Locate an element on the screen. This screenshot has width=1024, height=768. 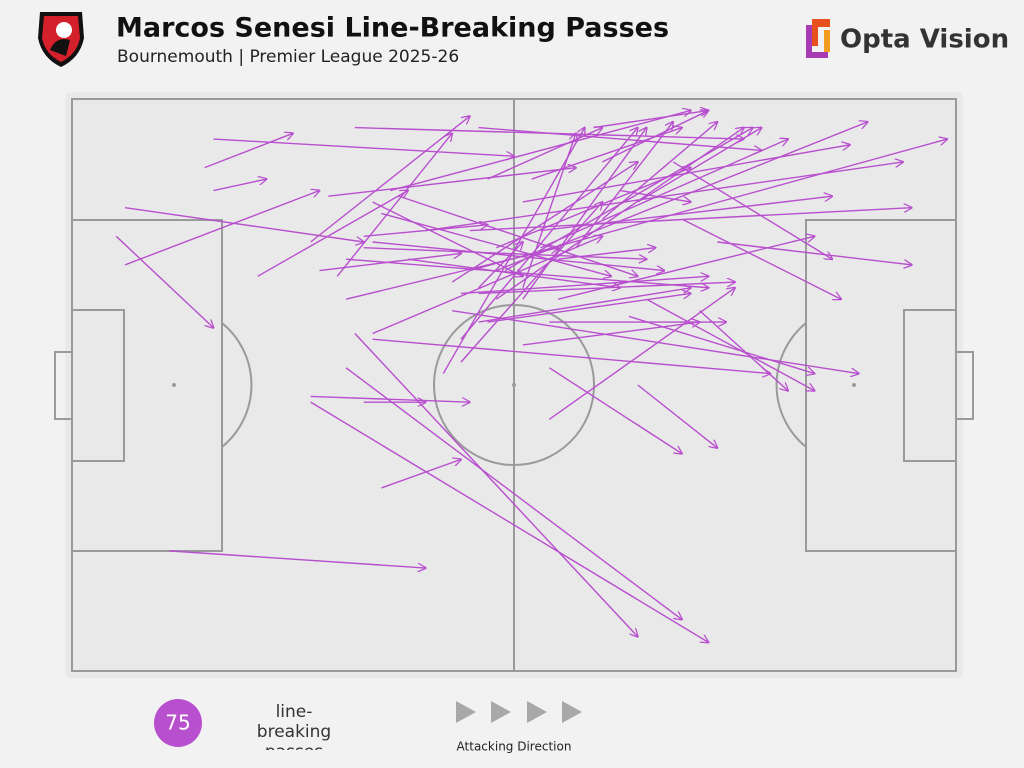
direction-label: Attacking Direction is located at coordinates (514, 747).